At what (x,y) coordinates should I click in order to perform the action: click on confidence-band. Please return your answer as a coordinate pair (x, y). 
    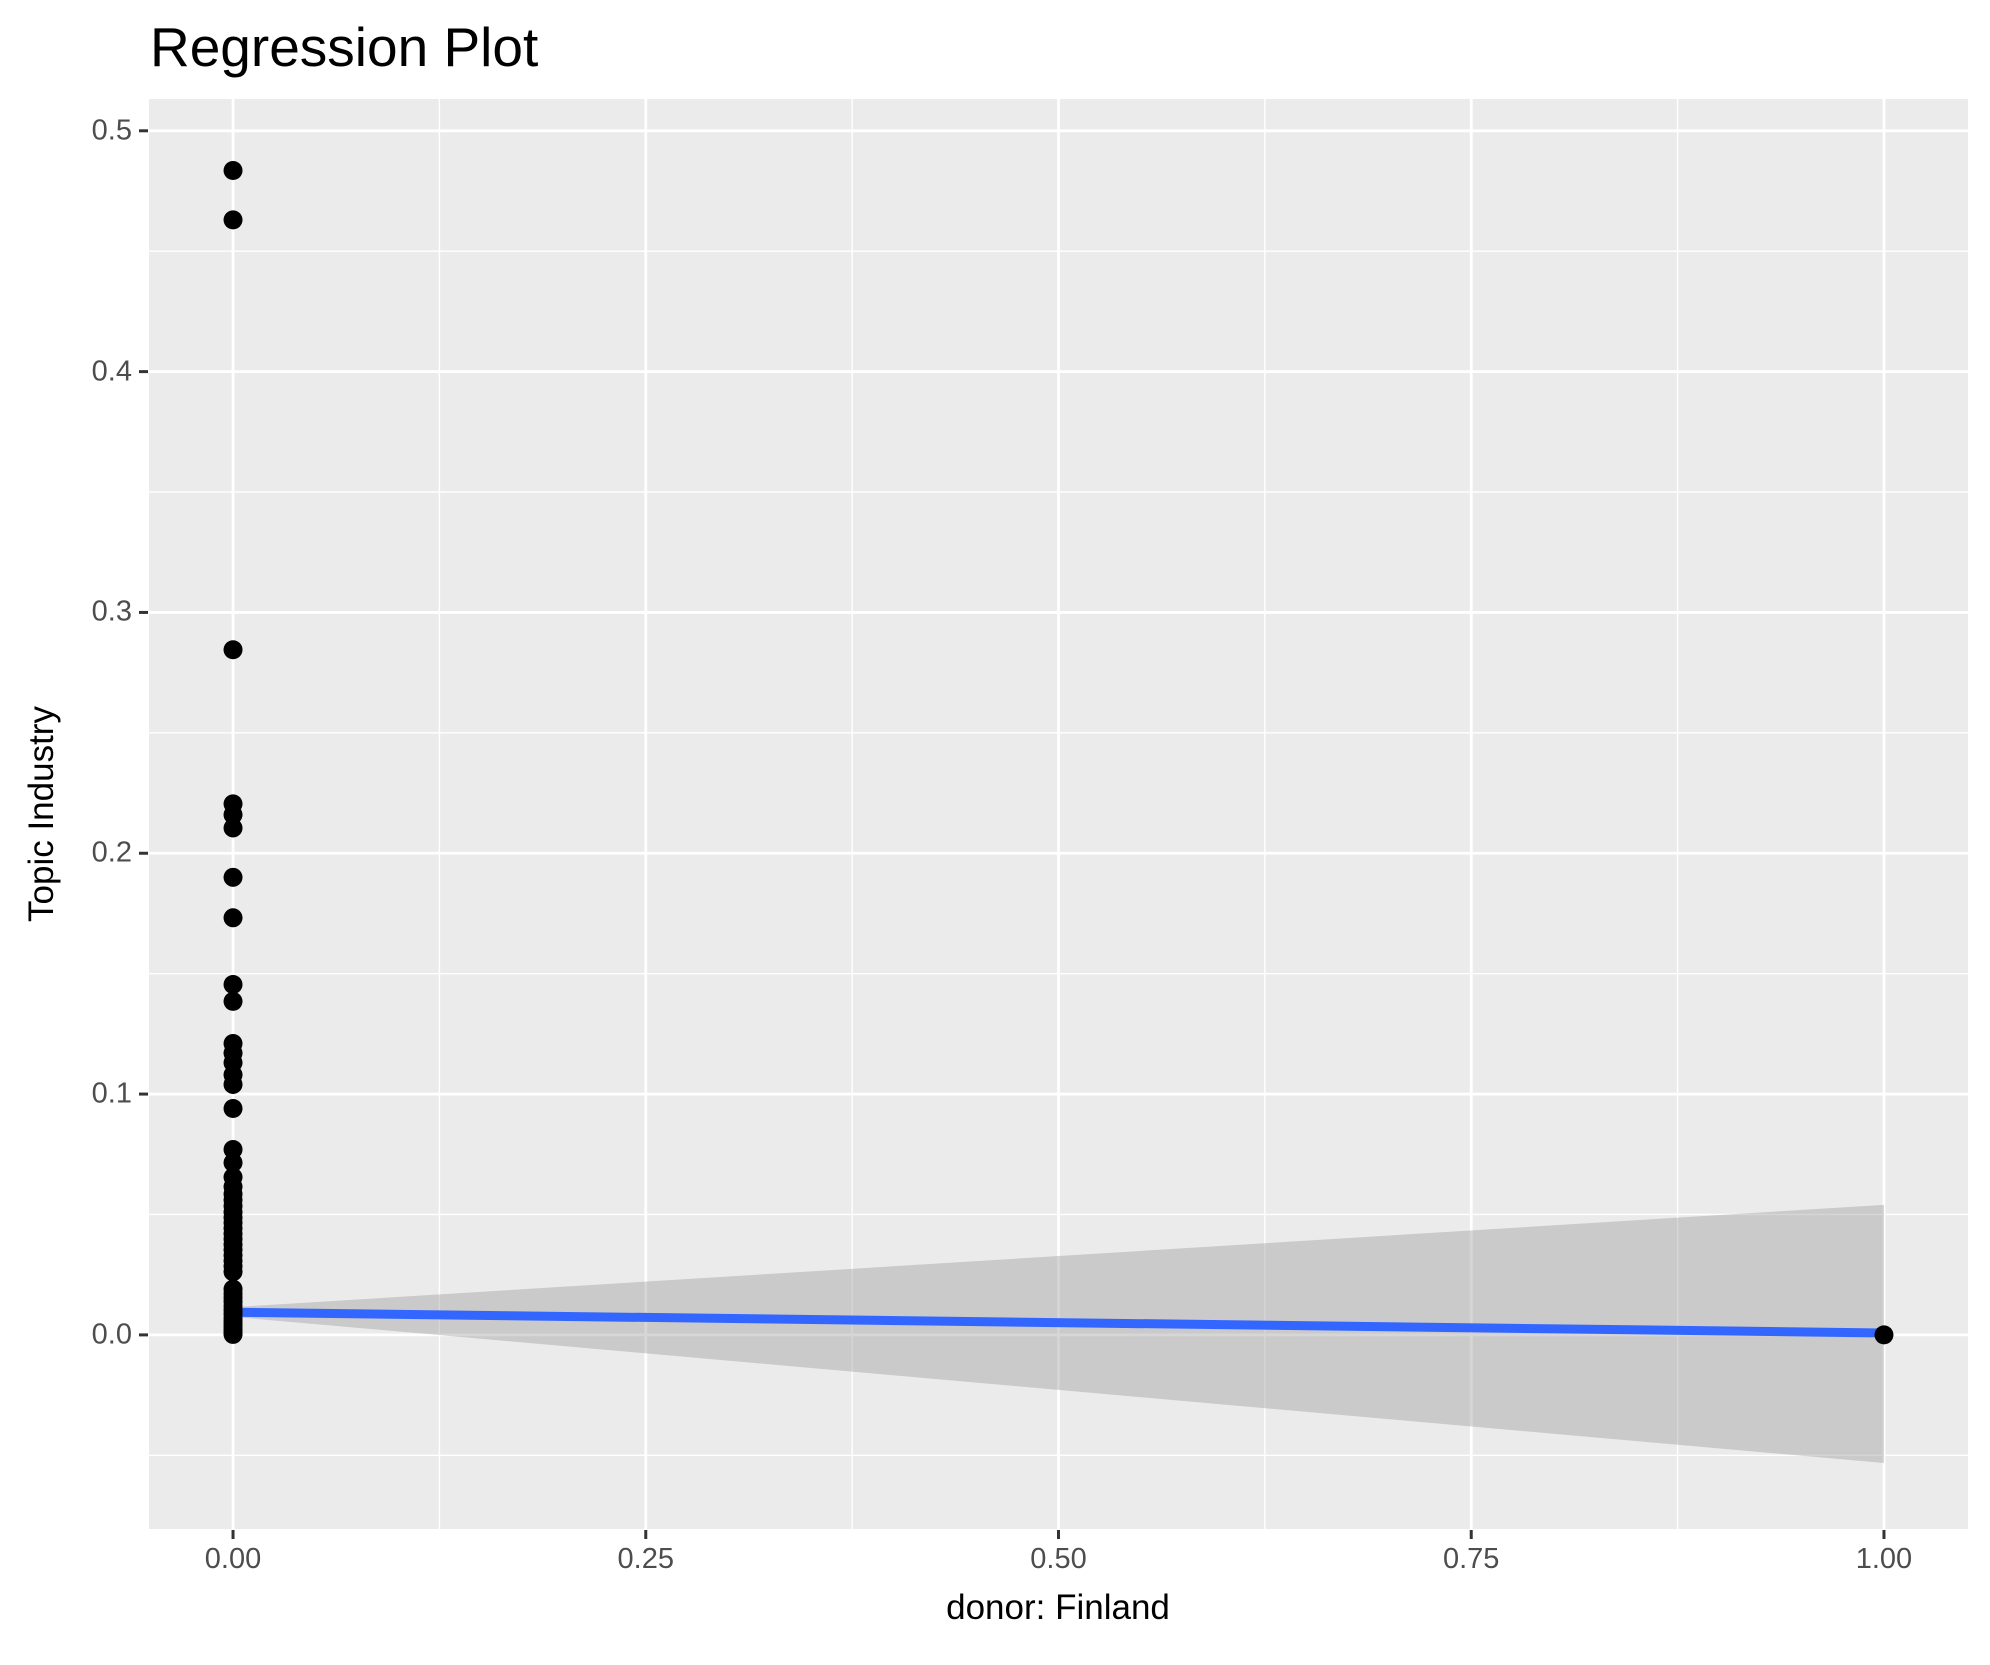
    Looking at the image, I should click on (1058, 1334).